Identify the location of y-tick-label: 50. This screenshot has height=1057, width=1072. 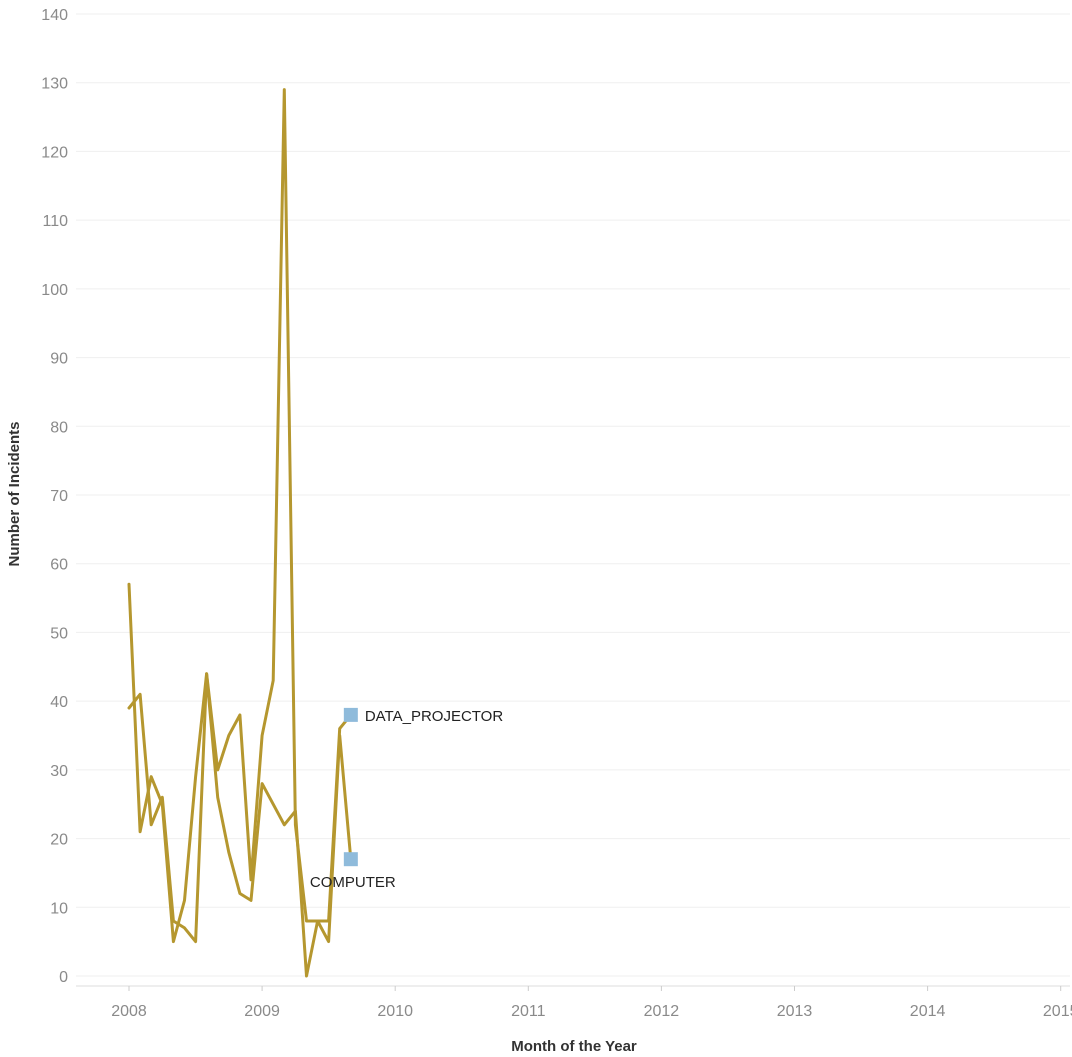
(59, 633).